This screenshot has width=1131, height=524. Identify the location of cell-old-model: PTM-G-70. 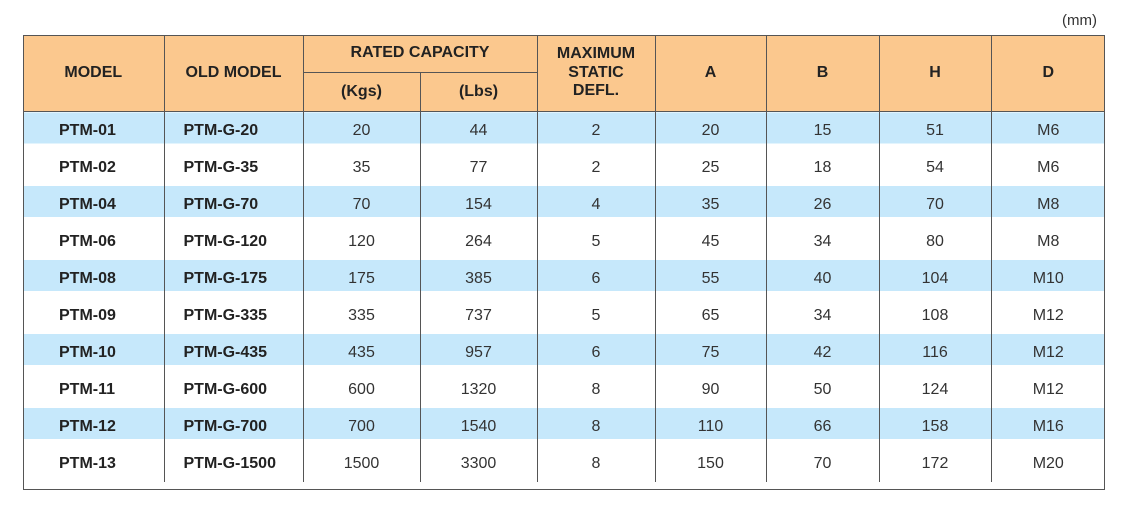
(234, 204).